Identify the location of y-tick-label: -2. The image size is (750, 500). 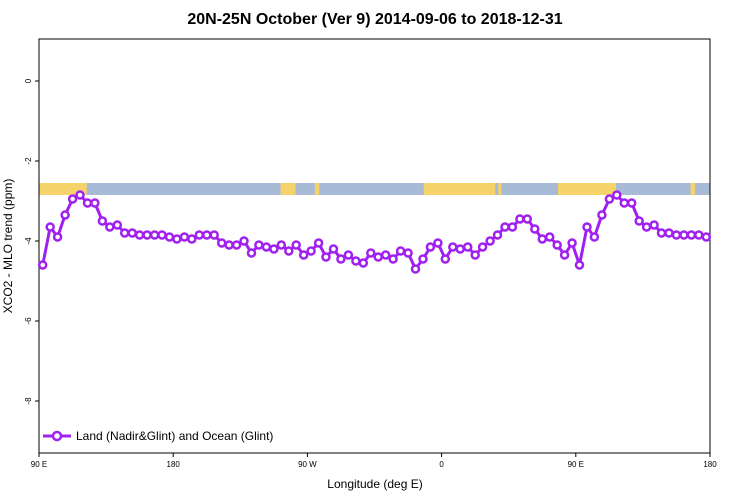
(28, 161).